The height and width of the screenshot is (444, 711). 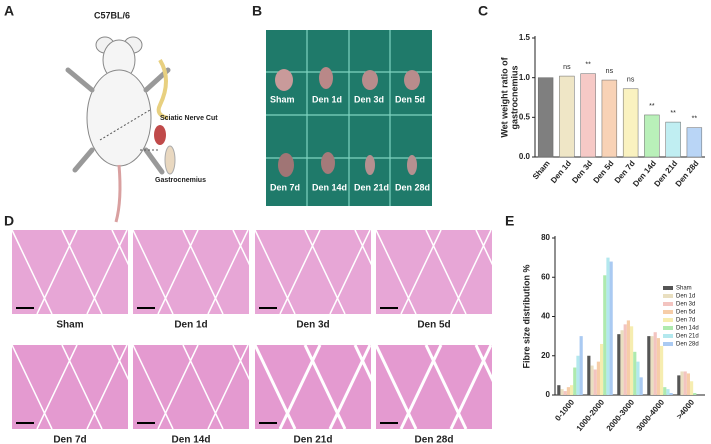 What do you see at coordinates (141, 116) in the screenshot?
I see `mouse-schematic: C57BL/6 Sciatic Nerve Cut Gastrocnemius` at bounding box center [141, 116].